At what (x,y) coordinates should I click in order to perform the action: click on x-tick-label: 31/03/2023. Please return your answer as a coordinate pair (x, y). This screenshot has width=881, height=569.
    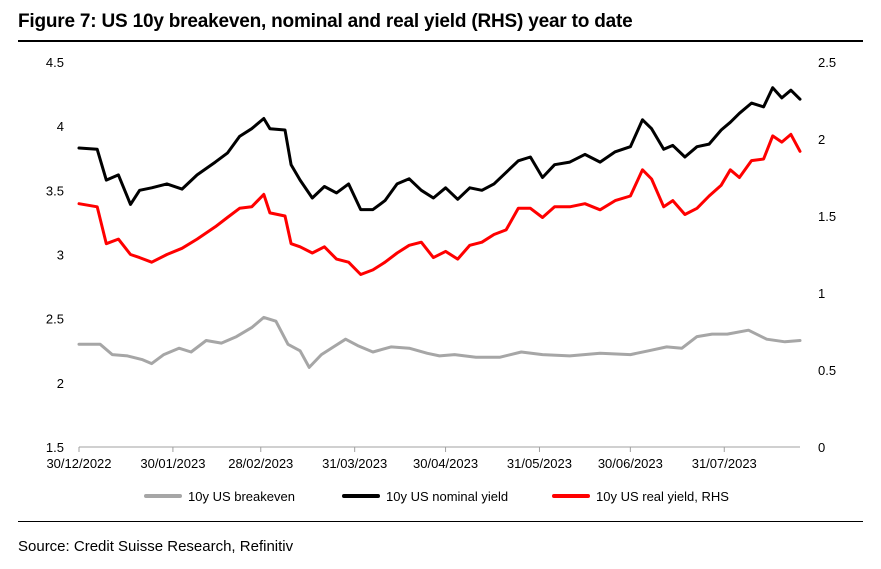
    Looking at the image, I should click on (354, 463).